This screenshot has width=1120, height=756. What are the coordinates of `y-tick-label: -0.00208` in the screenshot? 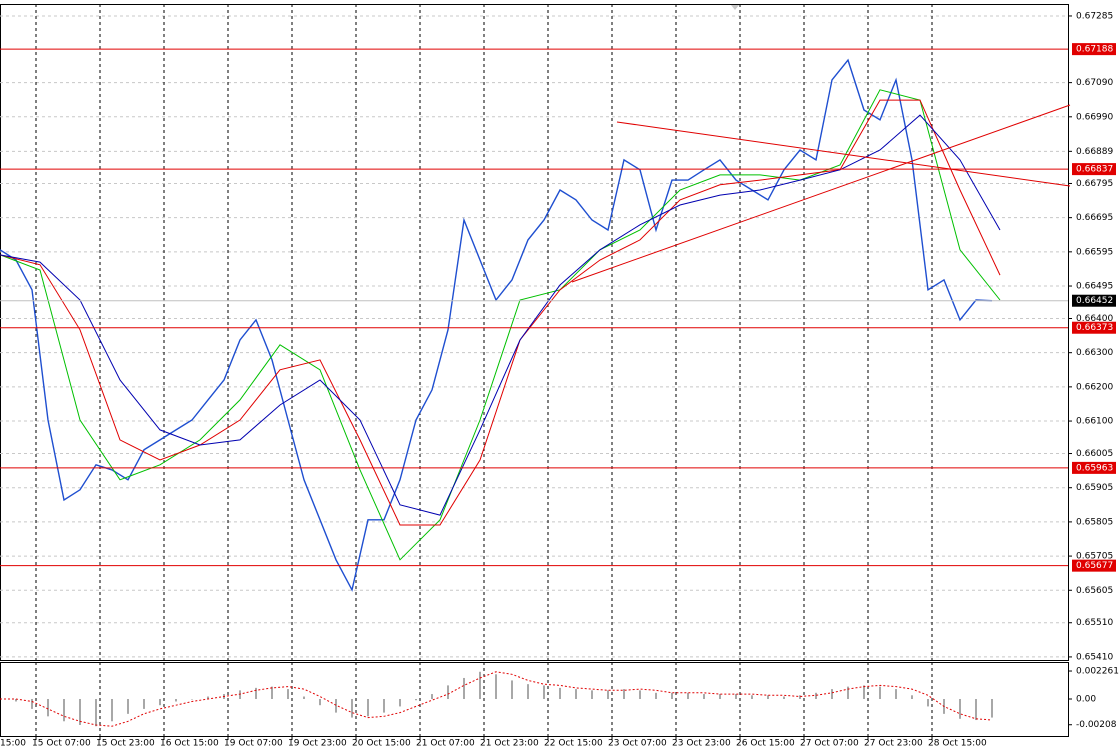 It's located at (1096, 725).